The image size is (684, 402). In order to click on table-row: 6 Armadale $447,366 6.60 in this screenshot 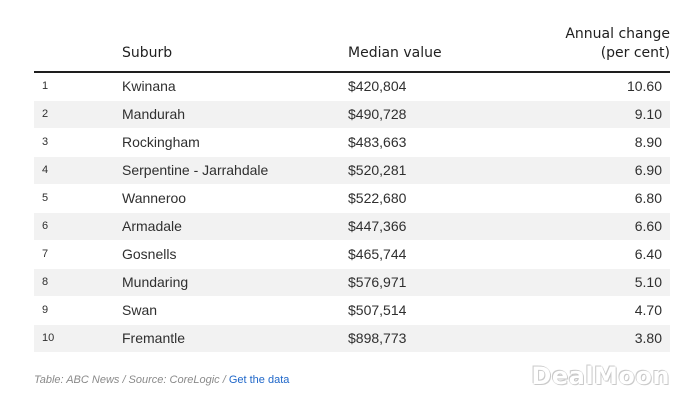, I will do `click(352, 226)`.